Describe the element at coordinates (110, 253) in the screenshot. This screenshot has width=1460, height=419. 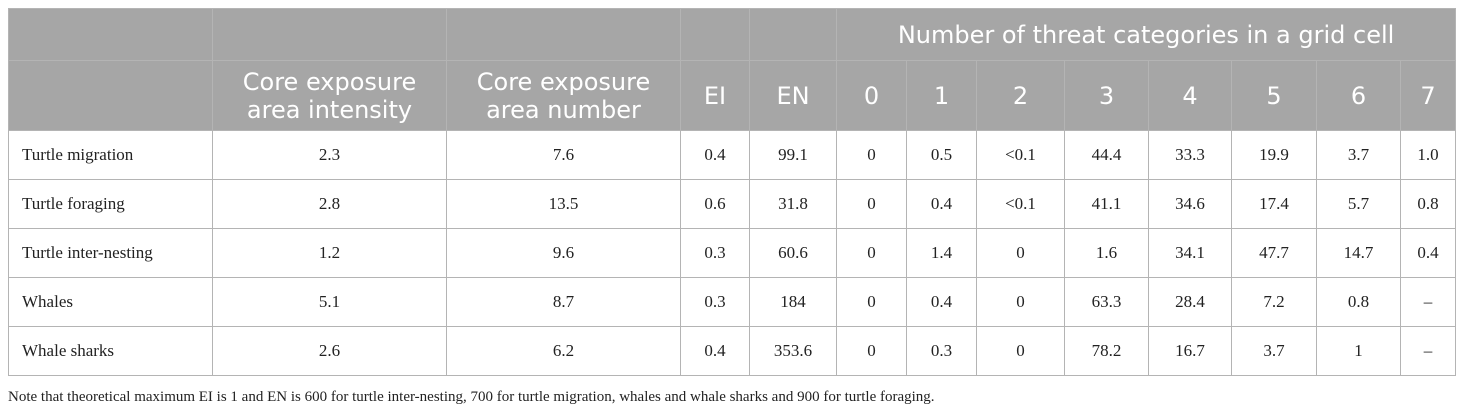
I see `row-label: Turtle inter-nesting` at that location.